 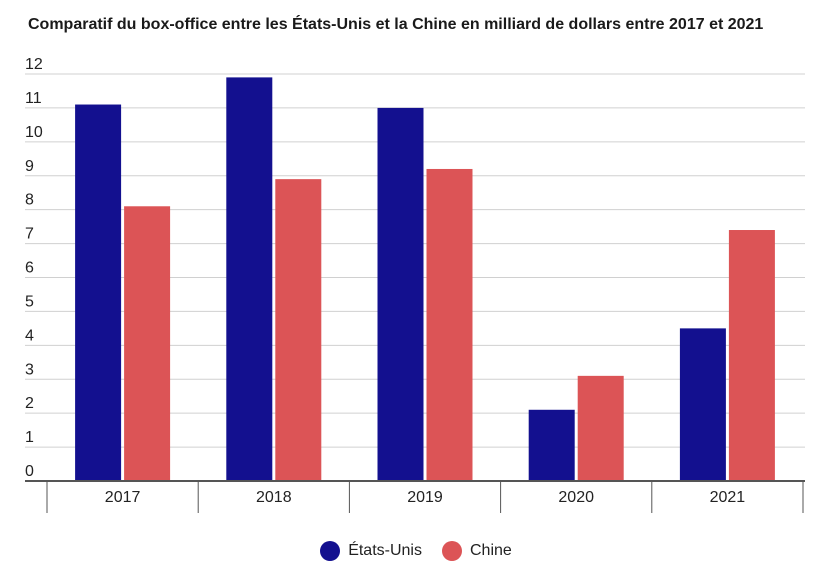 I want to click on bar-chine-2019, so click(x=449, y=324).